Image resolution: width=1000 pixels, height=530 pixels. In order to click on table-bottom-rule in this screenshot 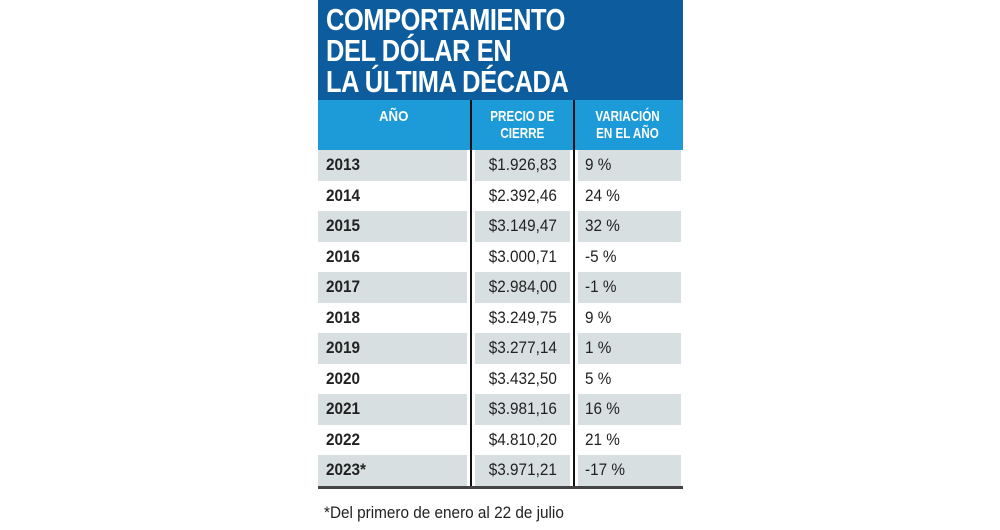, I will do `click(500, 487)`.